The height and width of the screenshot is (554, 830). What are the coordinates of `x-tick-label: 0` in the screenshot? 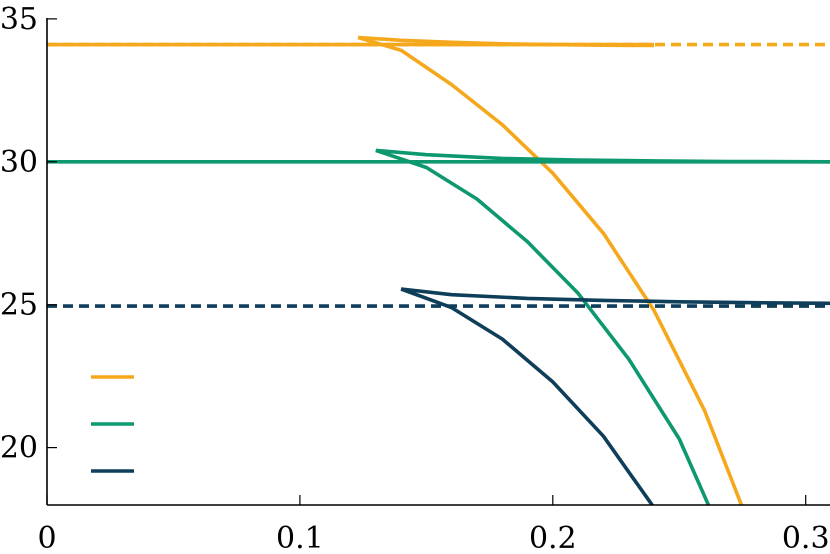 It's located at (46, 537).